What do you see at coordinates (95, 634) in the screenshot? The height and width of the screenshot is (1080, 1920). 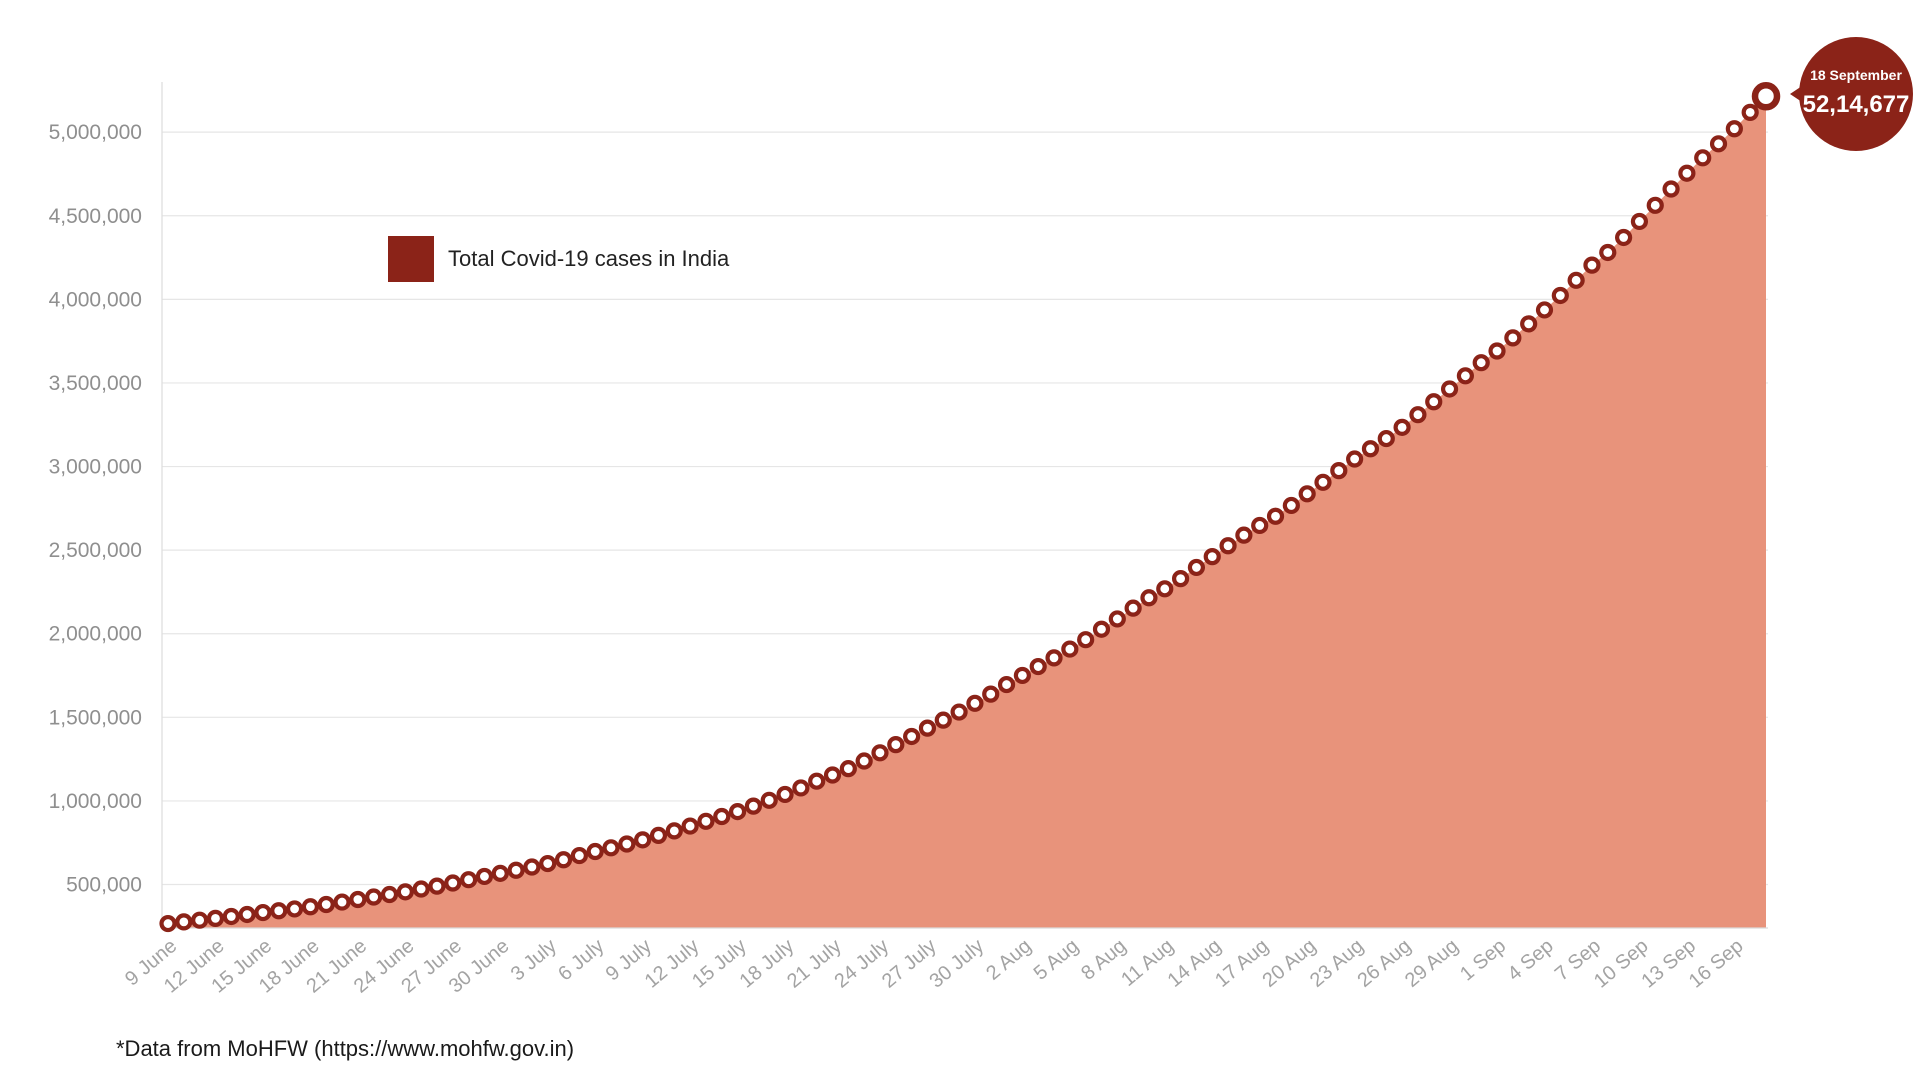 I see `y-tick-label: 2,000,000` at bounding box center [95, 634].